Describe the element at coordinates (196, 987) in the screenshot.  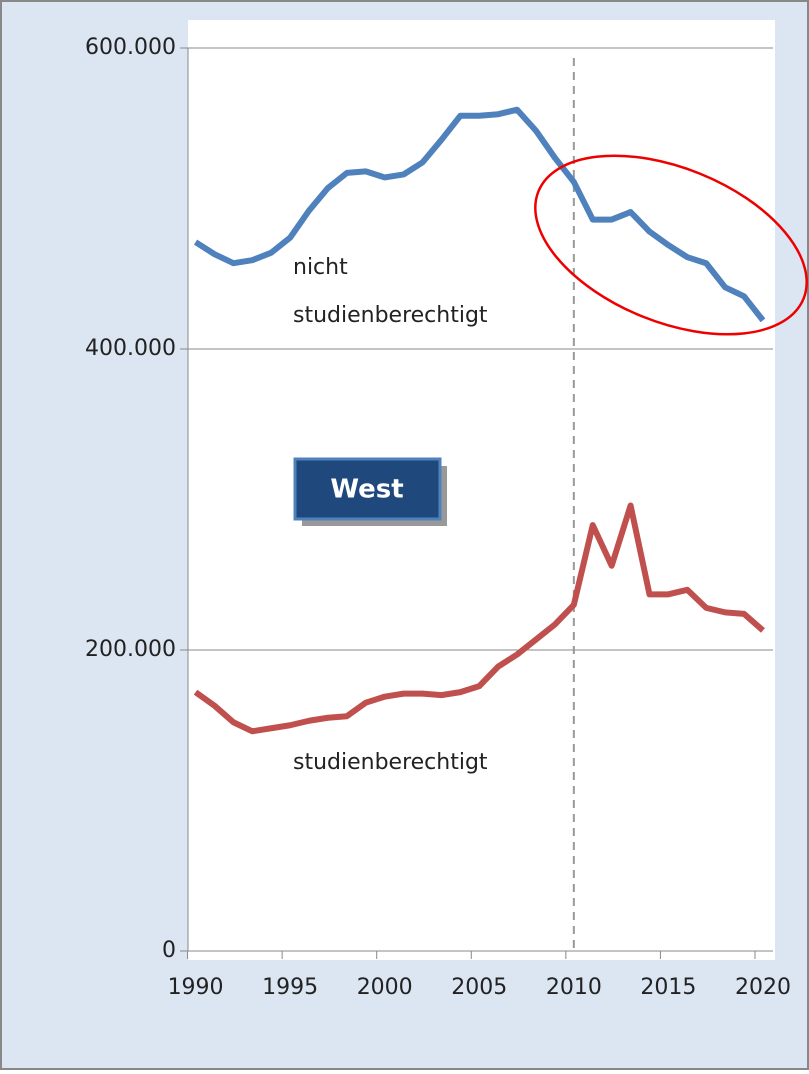
I see `x-tick-label: 1990` at that location.